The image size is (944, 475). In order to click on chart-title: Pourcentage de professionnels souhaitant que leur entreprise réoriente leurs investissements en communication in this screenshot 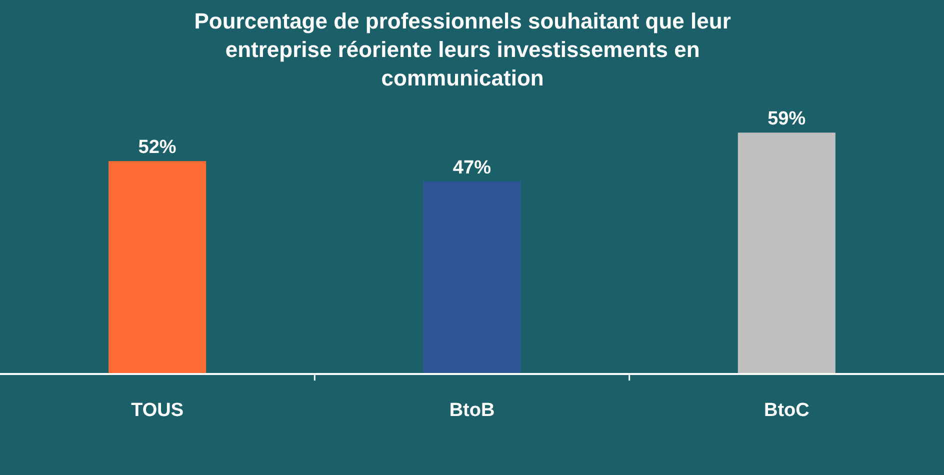, I will do `click(463, 49)`.